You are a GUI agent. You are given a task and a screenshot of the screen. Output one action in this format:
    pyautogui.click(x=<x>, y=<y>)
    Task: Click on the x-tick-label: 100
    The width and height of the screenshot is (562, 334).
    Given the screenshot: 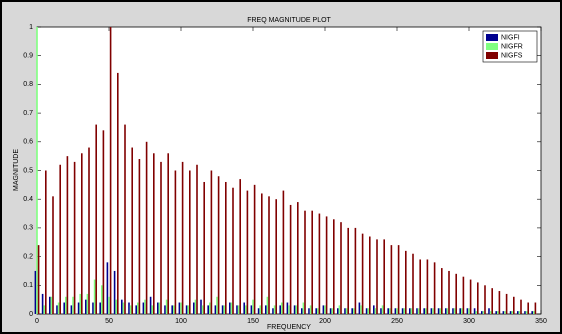 What is the action you would take?
    pyautogui.click(x=181, y=321)
    